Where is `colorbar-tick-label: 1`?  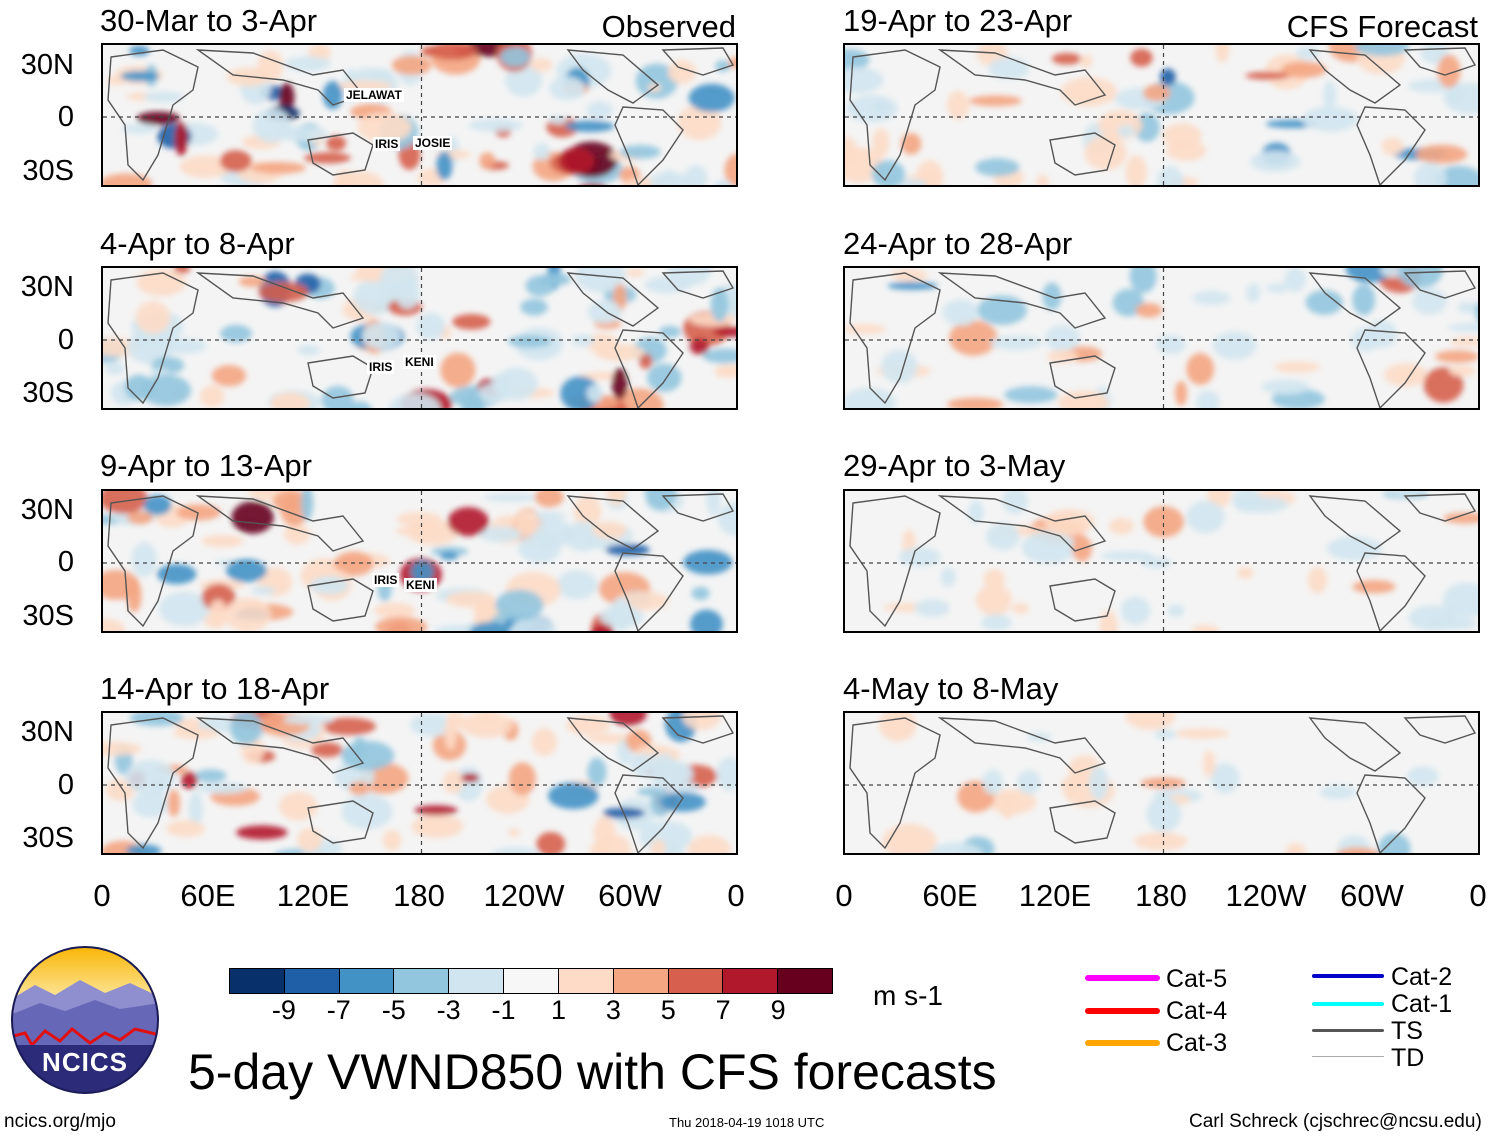 colorbar-tick-label: 1 is located at coordinates (558, 1010).